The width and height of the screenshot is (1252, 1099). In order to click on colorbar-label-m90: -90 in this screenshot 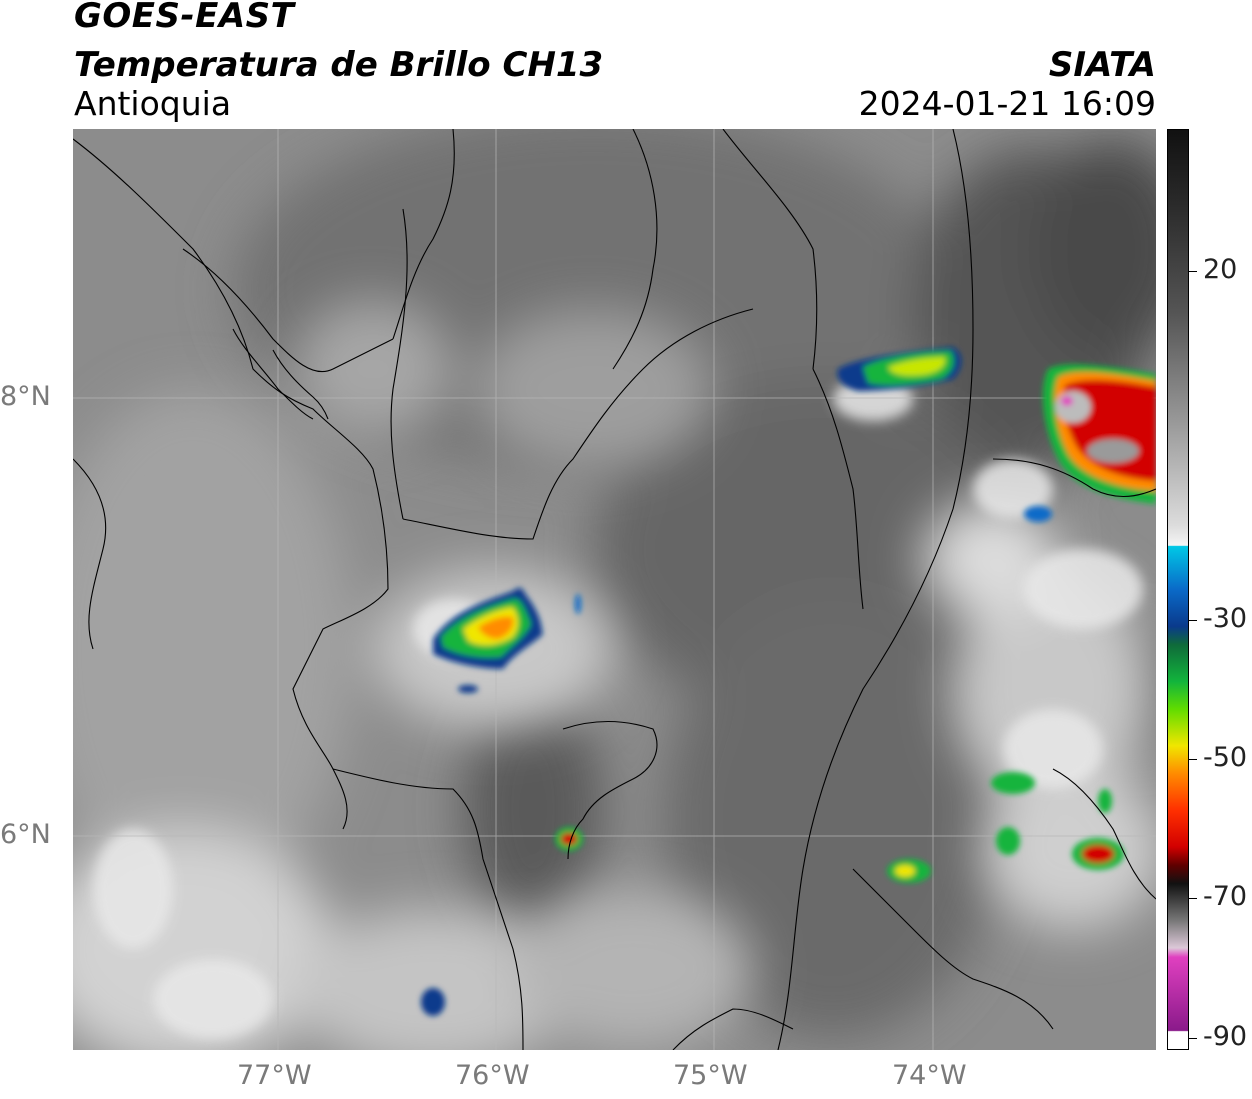, I will do `click(1225, 1036)`.